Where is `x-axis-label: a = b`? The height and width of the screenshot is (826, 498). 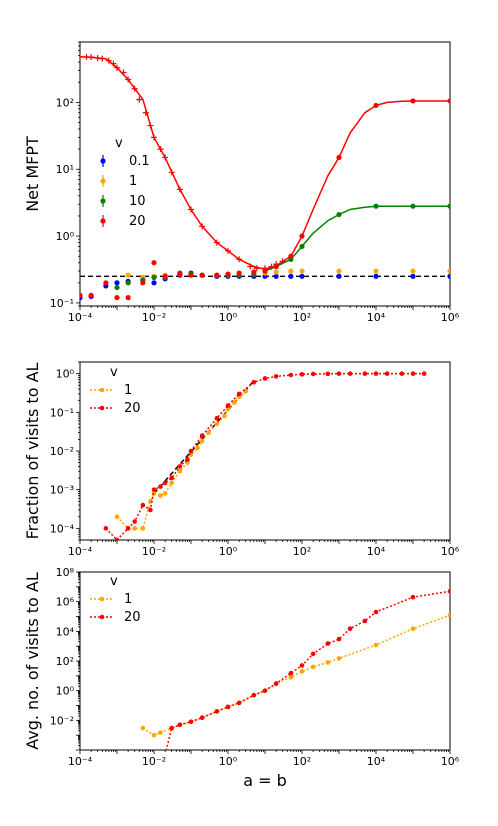
x-axis-label: a = b is located at coordinates (265, 780).